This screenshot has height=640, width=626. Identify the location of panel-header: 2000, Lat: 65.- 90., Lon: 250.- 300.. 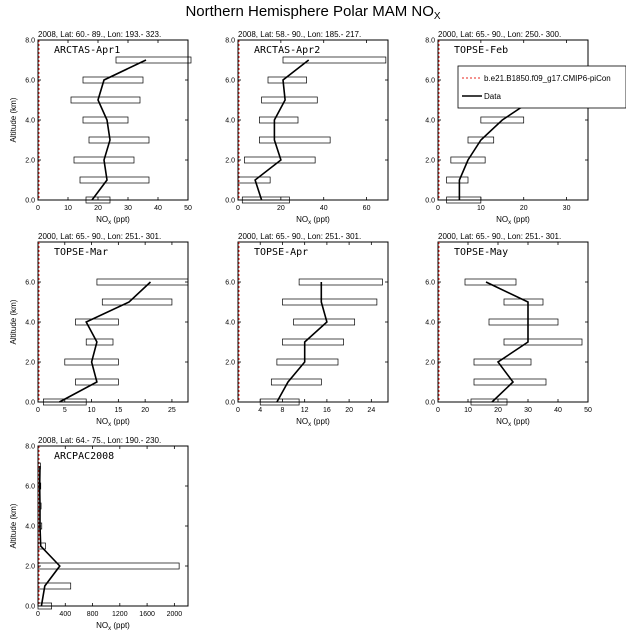
(499, 34).